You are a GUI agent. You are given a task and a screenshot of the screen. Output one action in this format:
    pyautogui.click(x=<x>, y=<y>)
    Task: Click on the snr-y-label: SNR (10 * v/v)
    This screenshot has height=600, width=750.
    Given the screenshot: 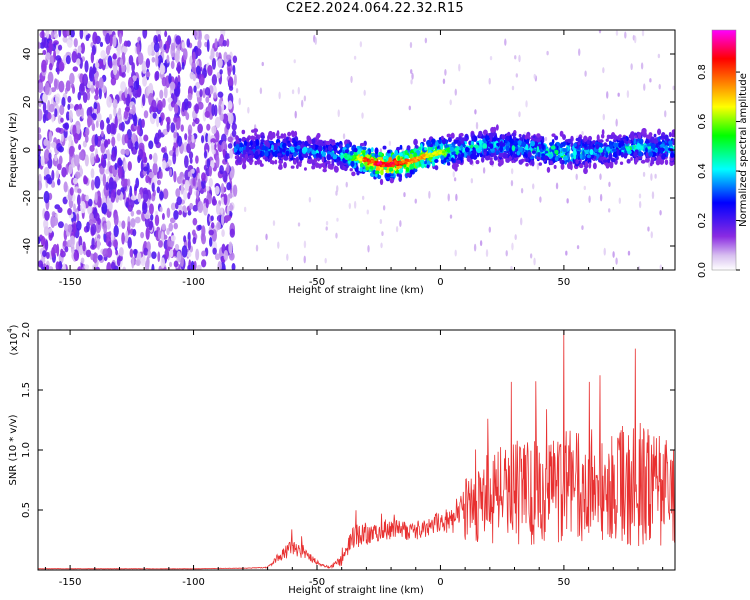 What is the action you would take?
    pyautogui.click(x=13, y=449)
    